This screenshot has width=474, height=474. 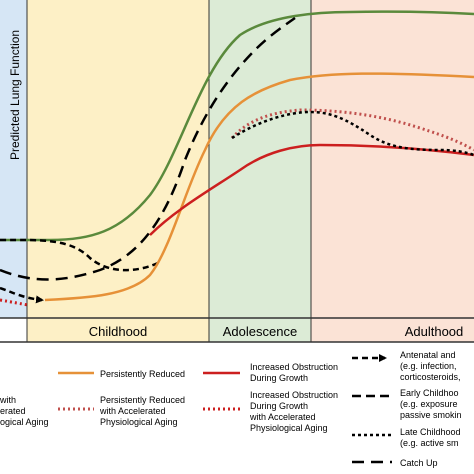 What do you see at coordinates (429, 393) in the screenshot?
I see `legend-label-early-1: Early Childhoo` at bounding box center [429, 393].